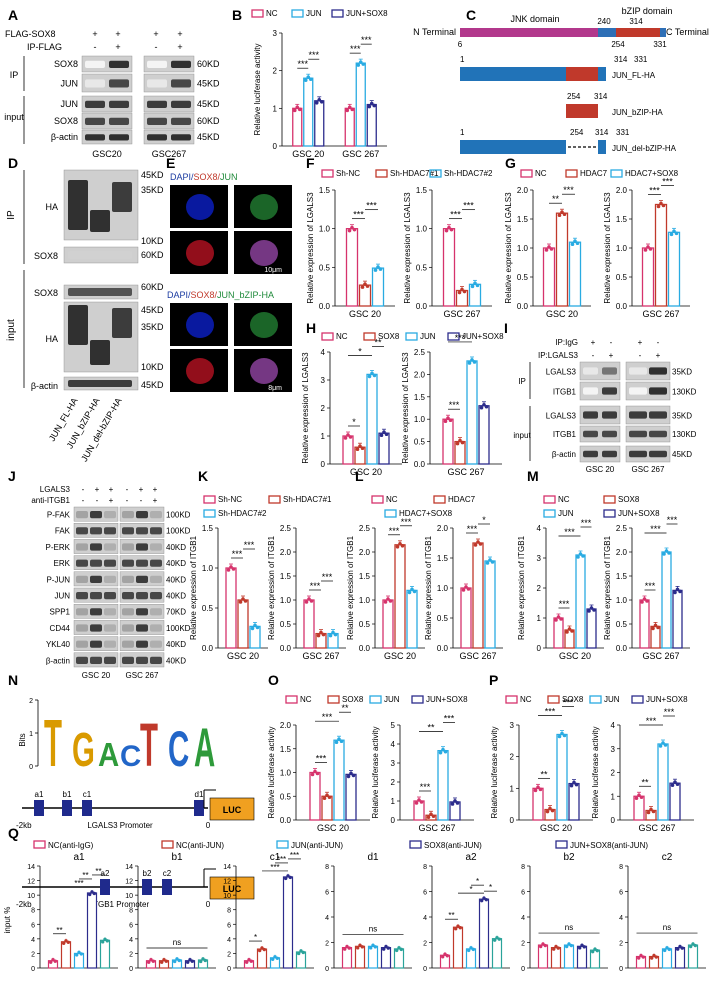 The height and width of the screenshot is (984, 711). What do you see at coordinates (282, 844) in the screenshot?
I see `q-legend-swatch` at bounding box center [282, 844].